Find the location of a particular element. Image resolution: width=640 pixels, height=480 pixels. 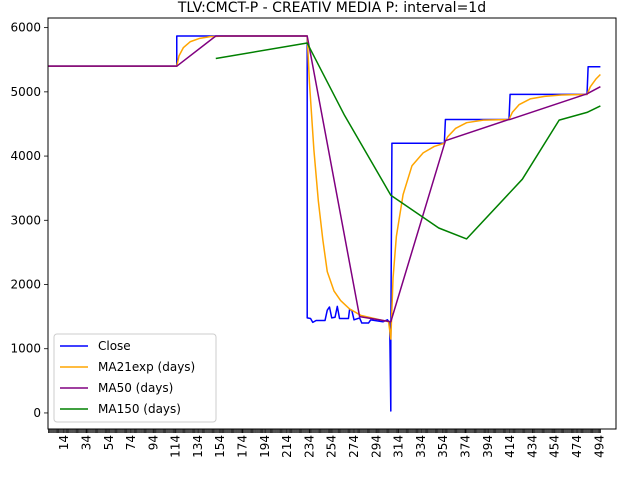

x-tick-label: 274 is located at coordinates (354, 446).